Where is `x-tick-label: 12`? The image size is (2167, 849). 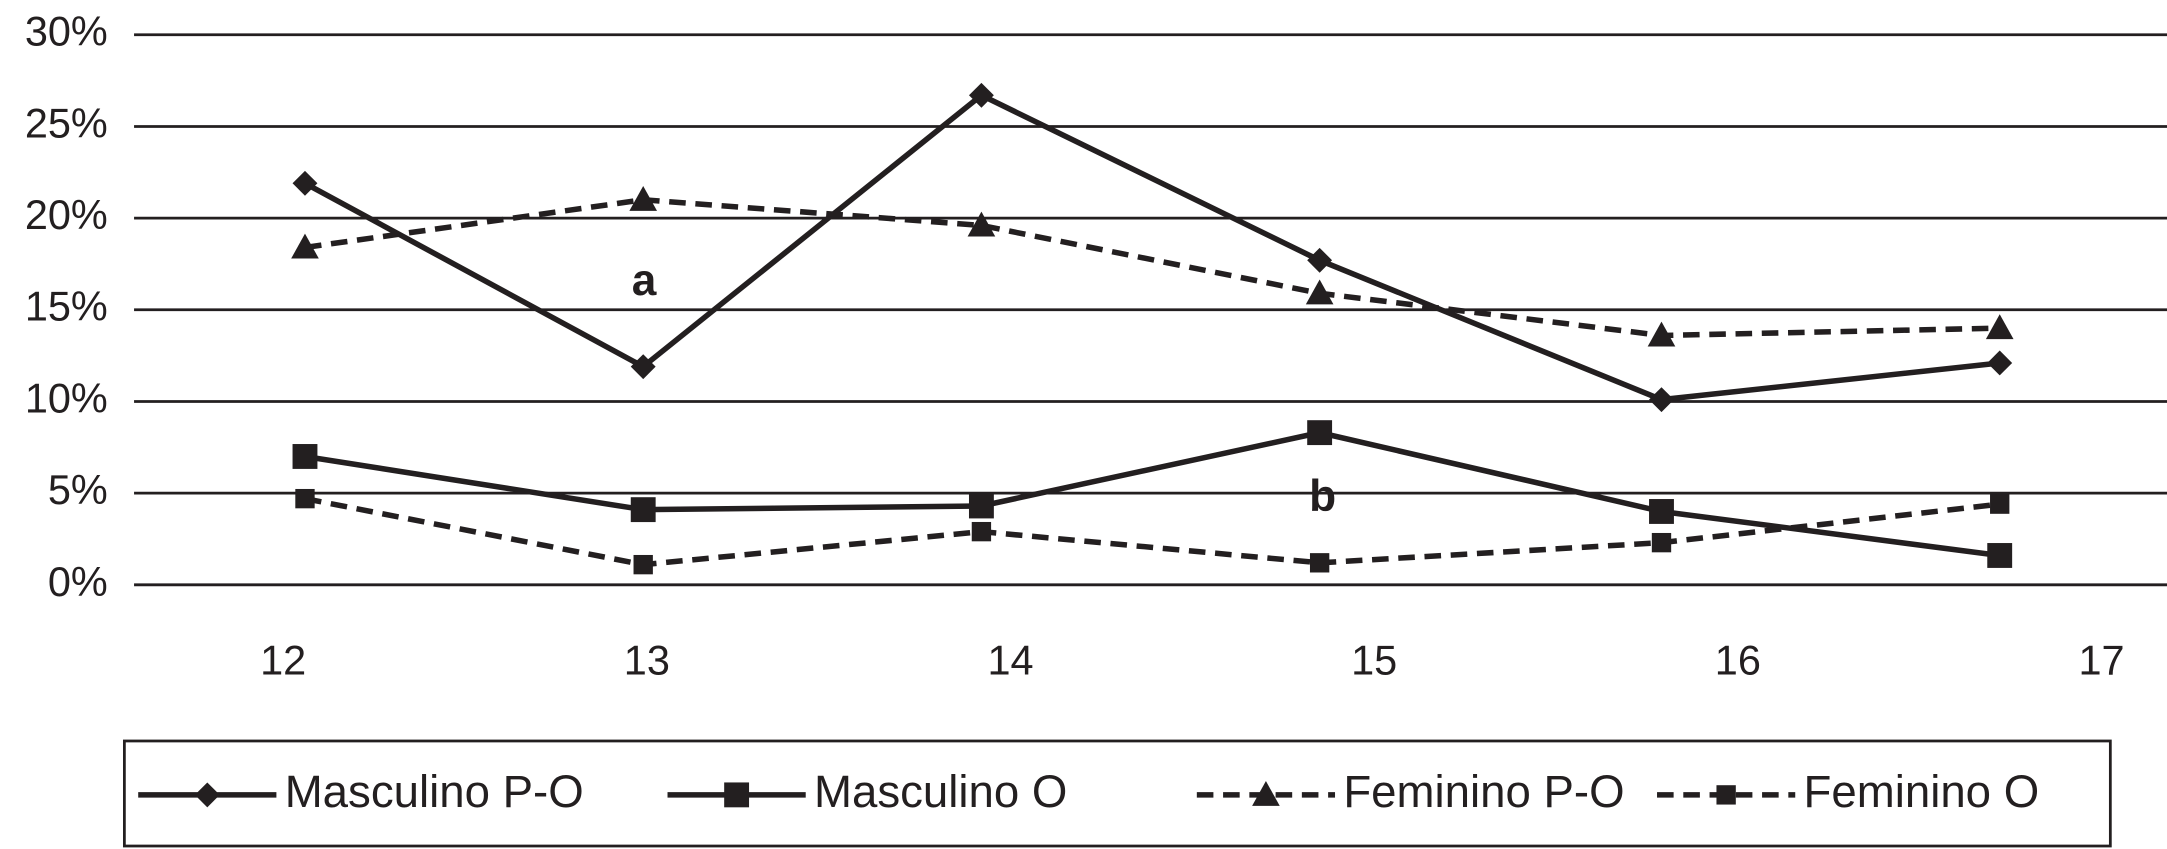 x-tick-label: 12 is located at coordinates (283, 660).